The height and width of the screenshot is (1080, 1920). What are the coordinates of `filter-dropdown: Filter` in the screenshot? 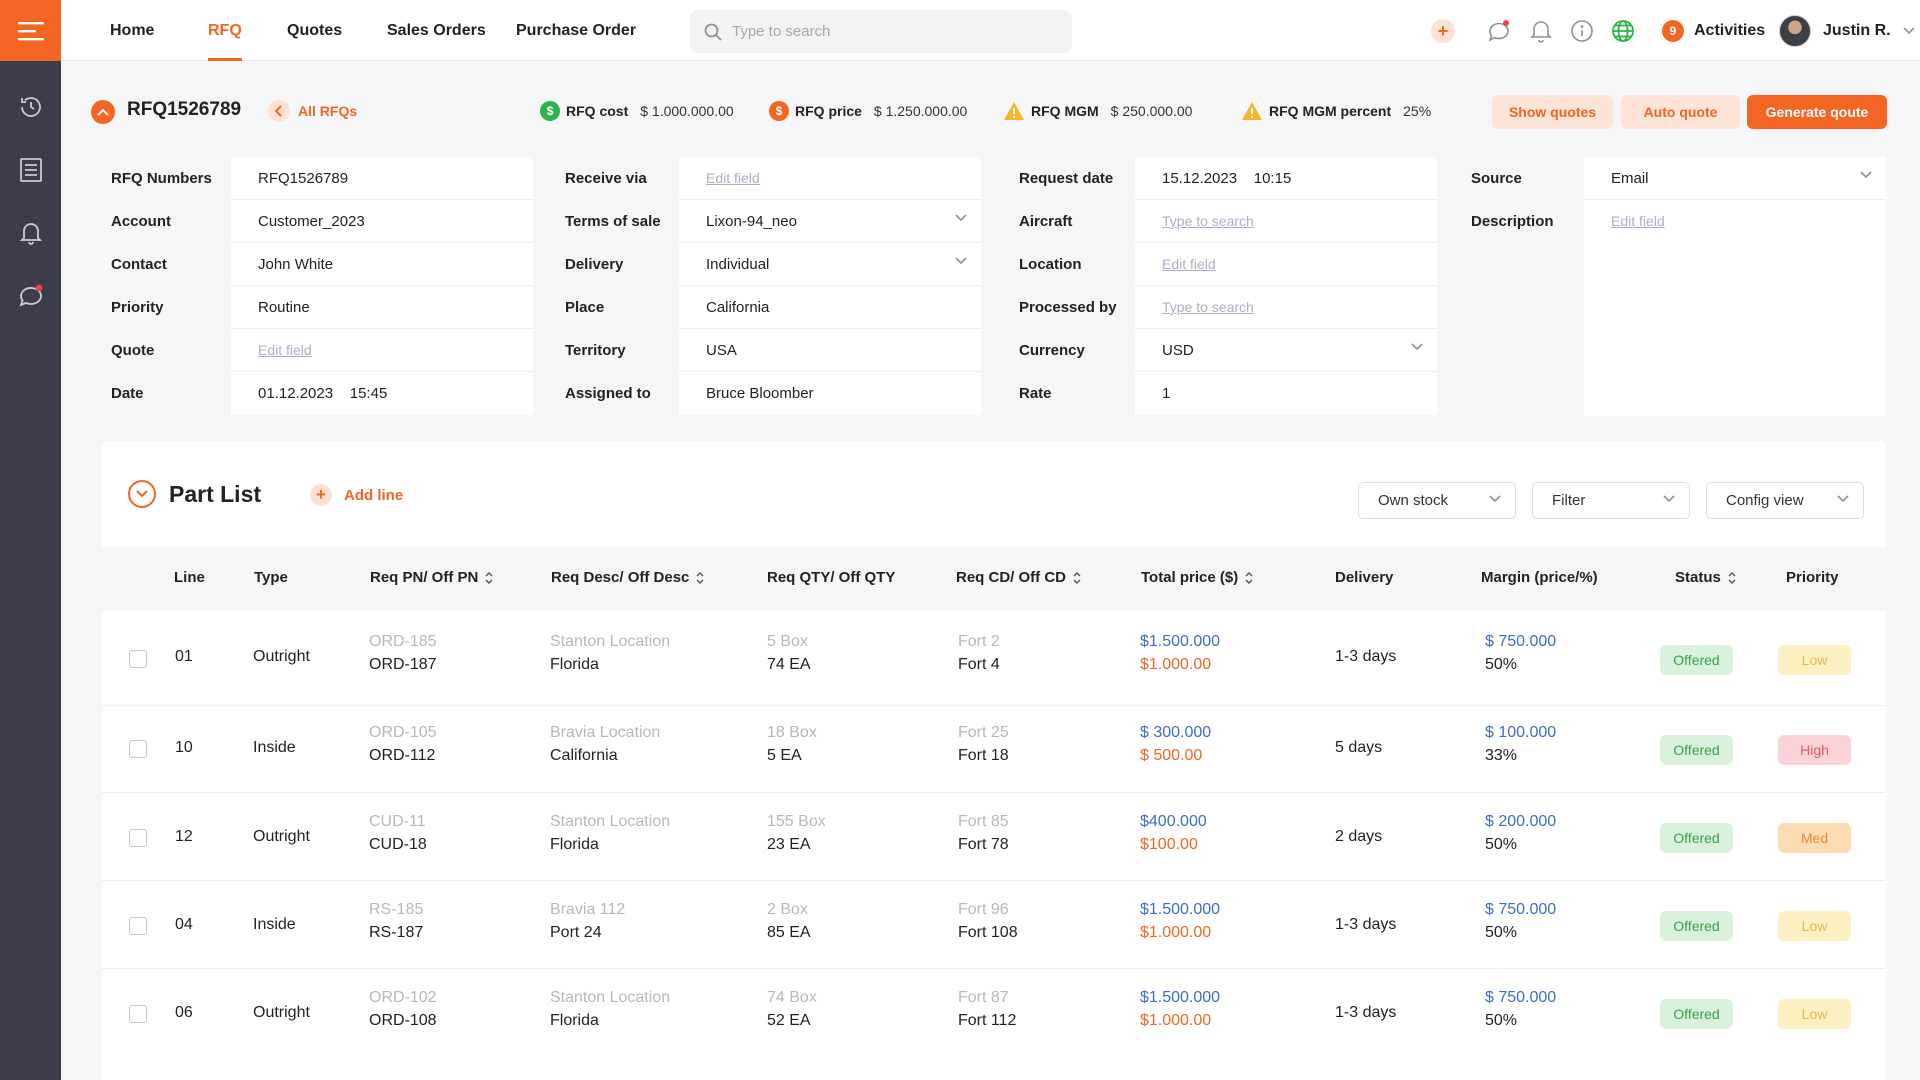 It's located at (1611, 500).